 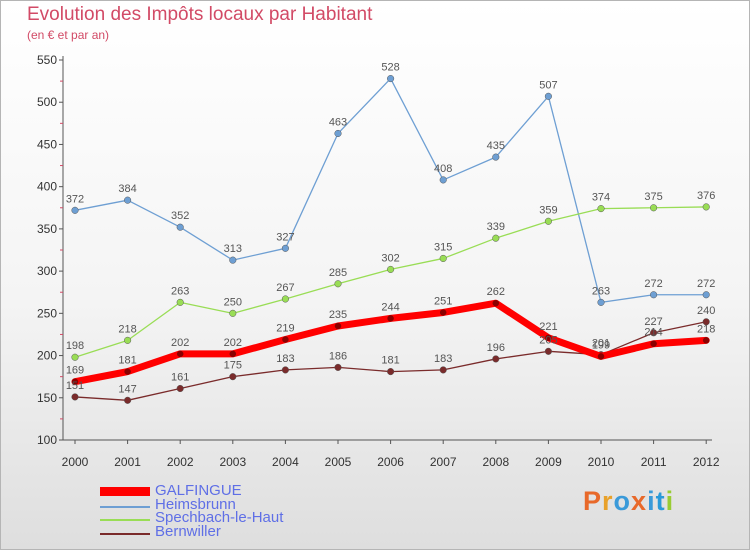 I want to click on data-label: 359, so click(x=548, y=210).